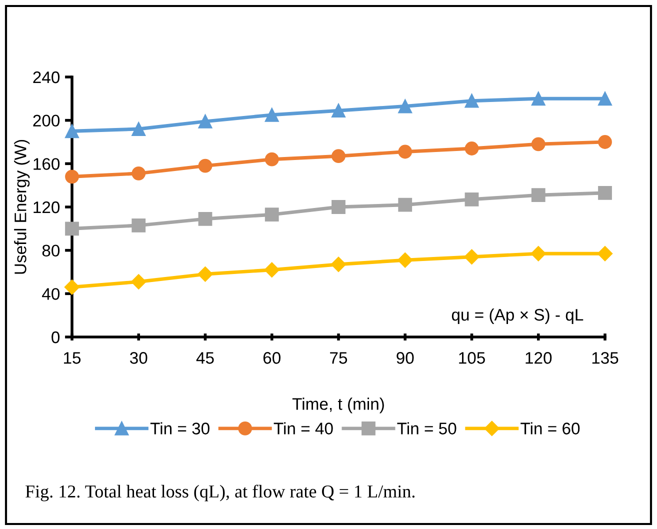  I want to click on y-tick-label: 120, so click(47, 207).